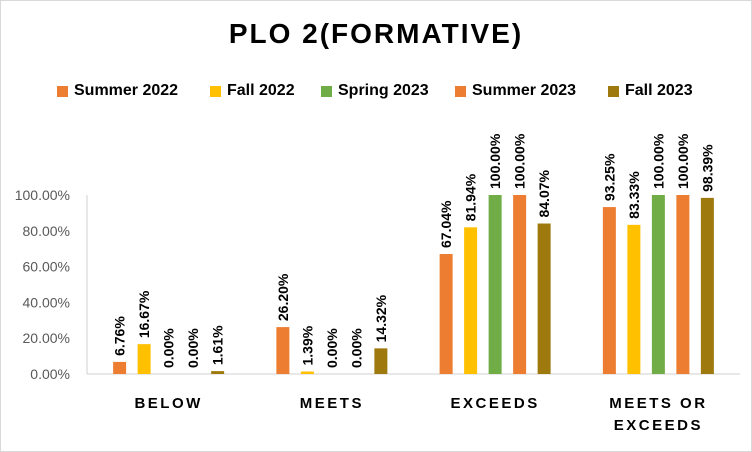  I want to click on x-category-label: BELOW, so click(168, 403).